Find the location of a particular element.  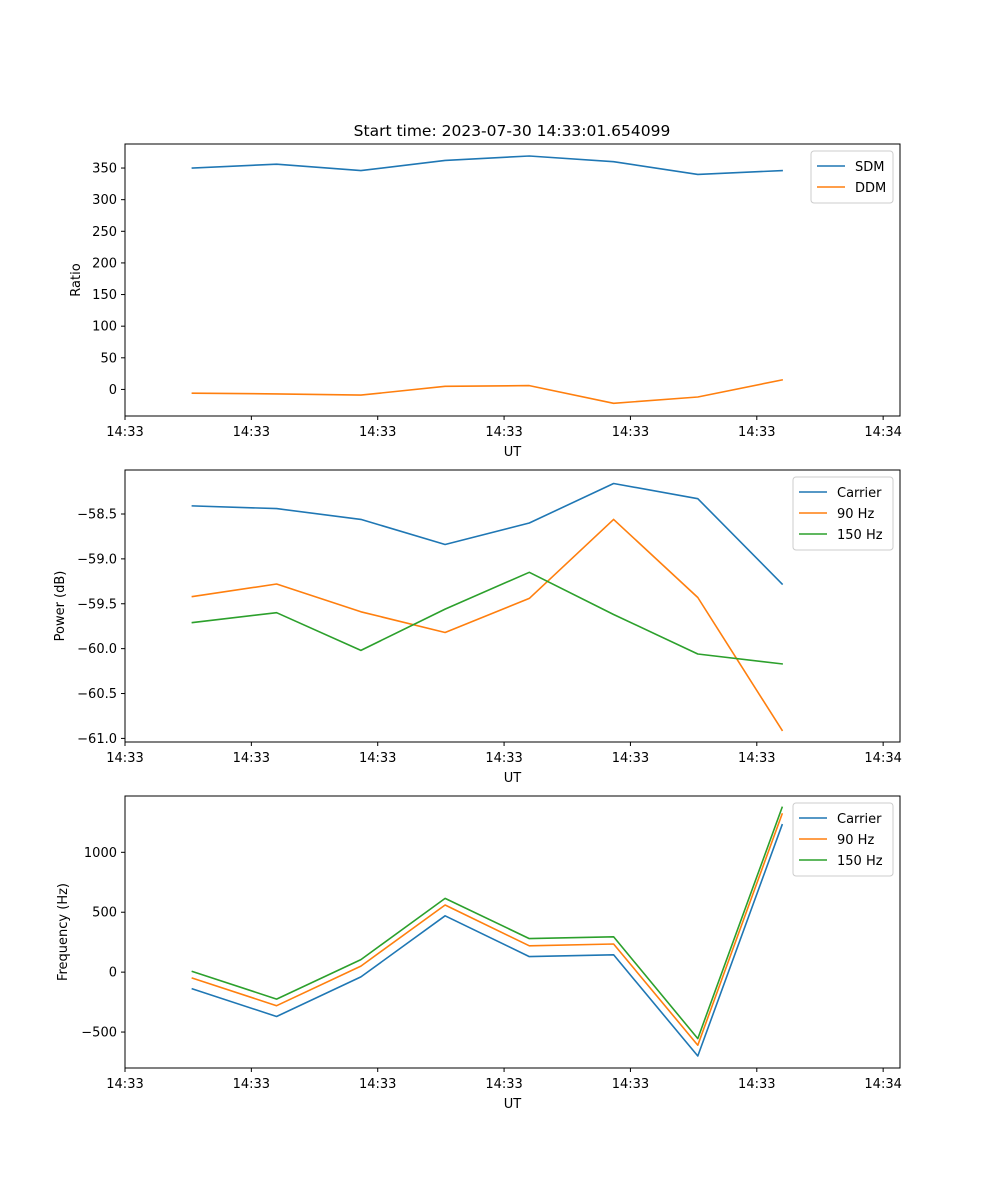

chart-2-series-0-line is located at coordinates (487, 940).